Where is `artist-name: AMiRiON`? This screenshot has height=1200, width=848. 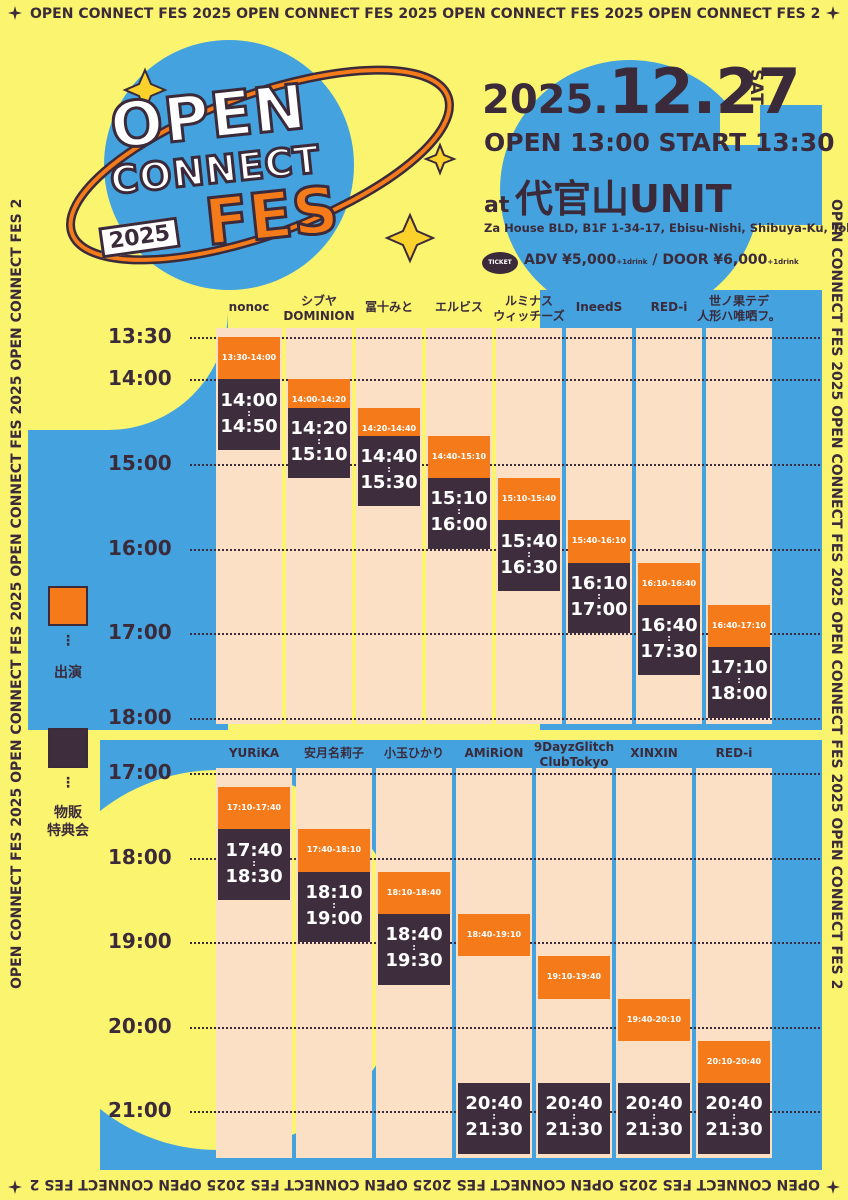 artist-name: AMiRiON is located at coordinates (494, 753).